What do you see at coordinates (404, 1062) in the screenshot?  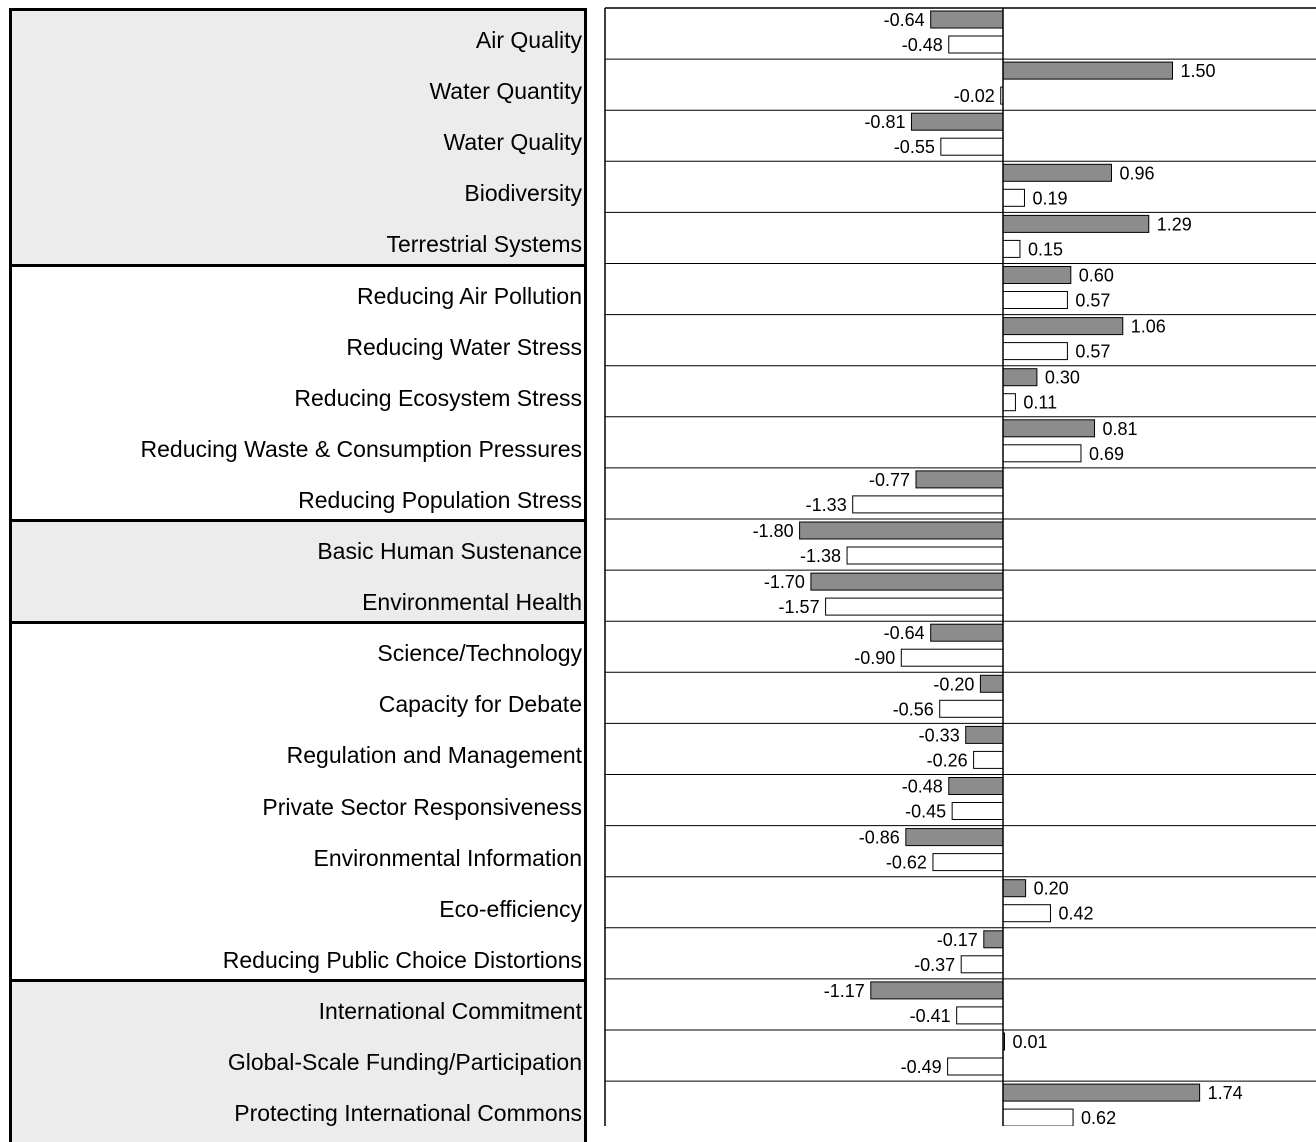 I see `category-label: Global-Scale Funding/Participation` at bounding box center [404, 1062].